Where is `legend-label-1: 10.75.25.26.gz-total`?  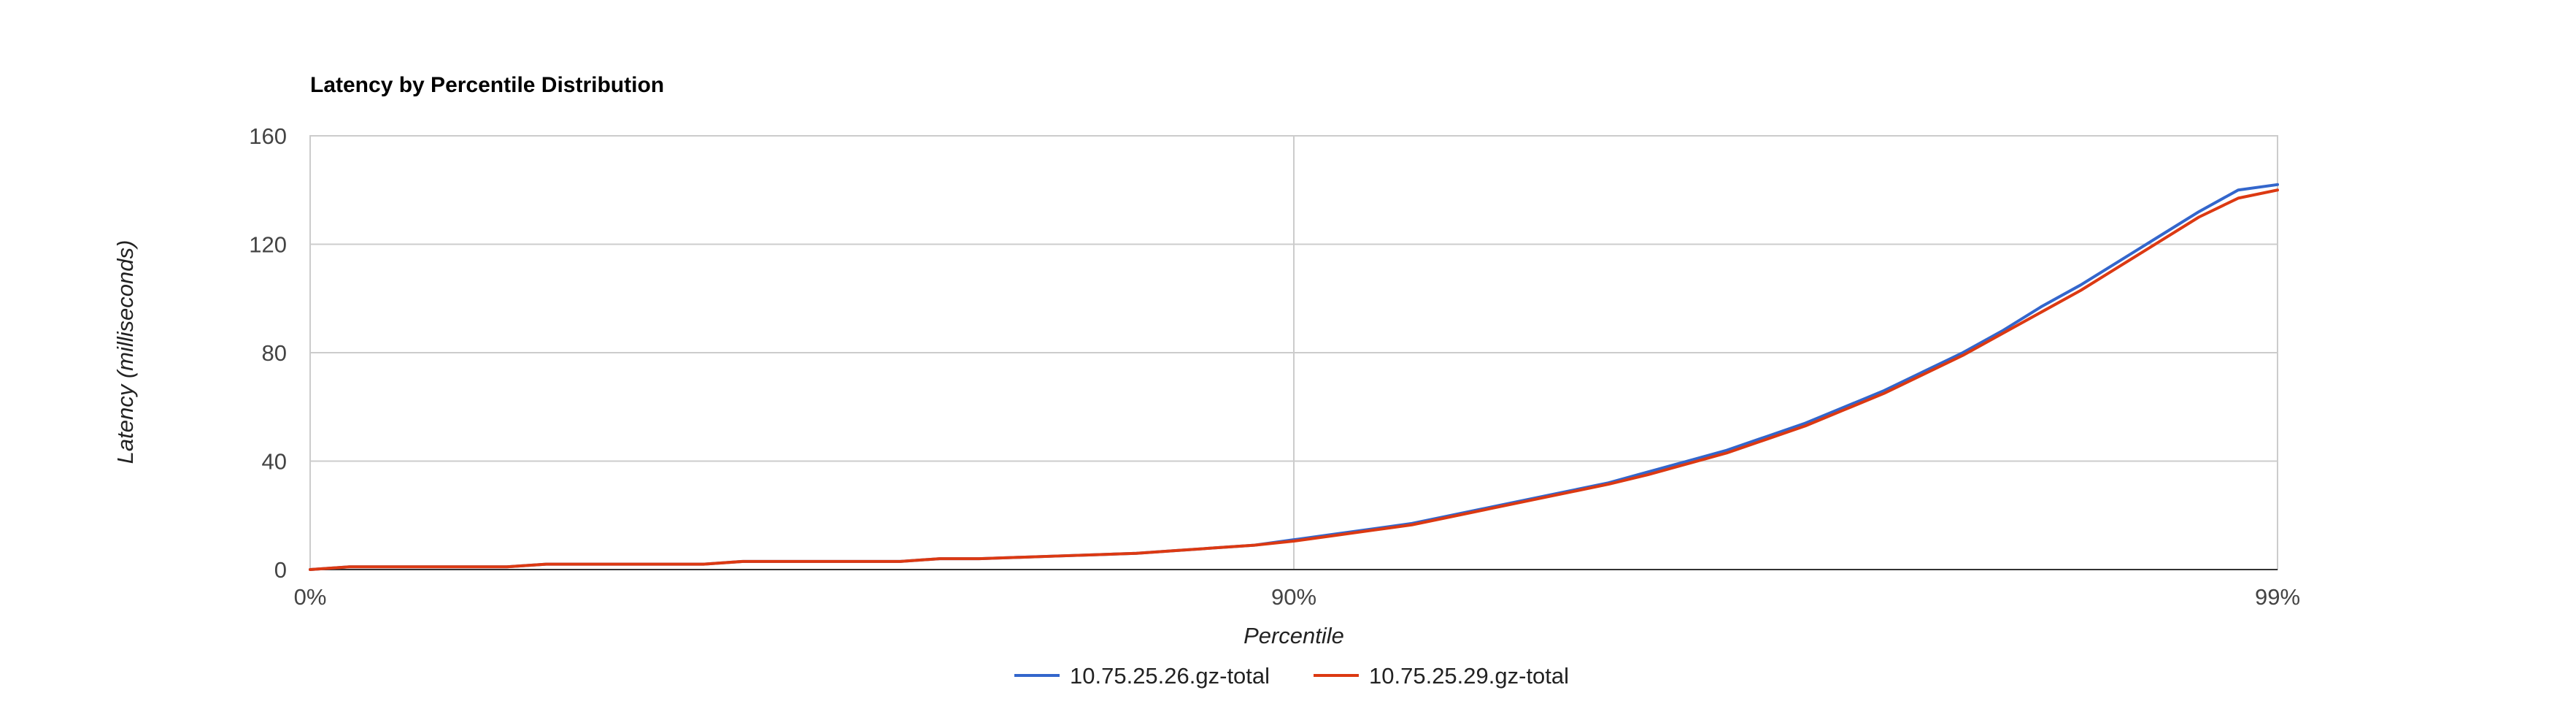
legend-label-1: 10.75.25.26.gz-total is located at coordinates (1170, 676).